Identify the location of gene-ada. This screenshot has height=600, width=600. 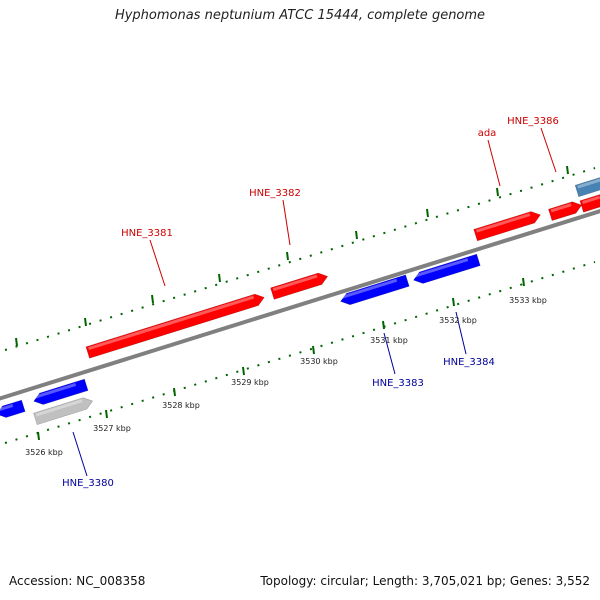
(507, 225).